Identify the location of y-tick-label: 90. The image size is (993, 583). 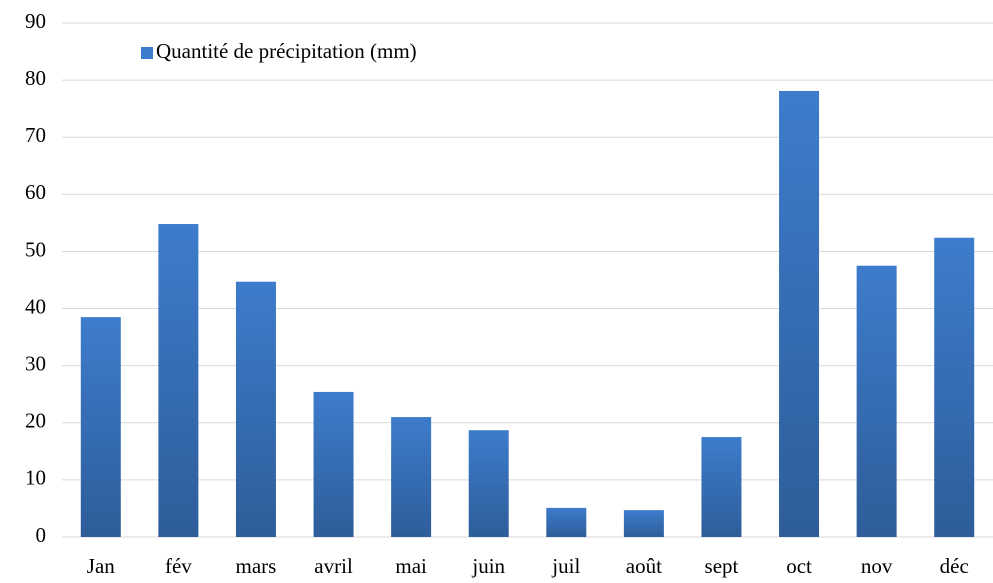
(35, 21).